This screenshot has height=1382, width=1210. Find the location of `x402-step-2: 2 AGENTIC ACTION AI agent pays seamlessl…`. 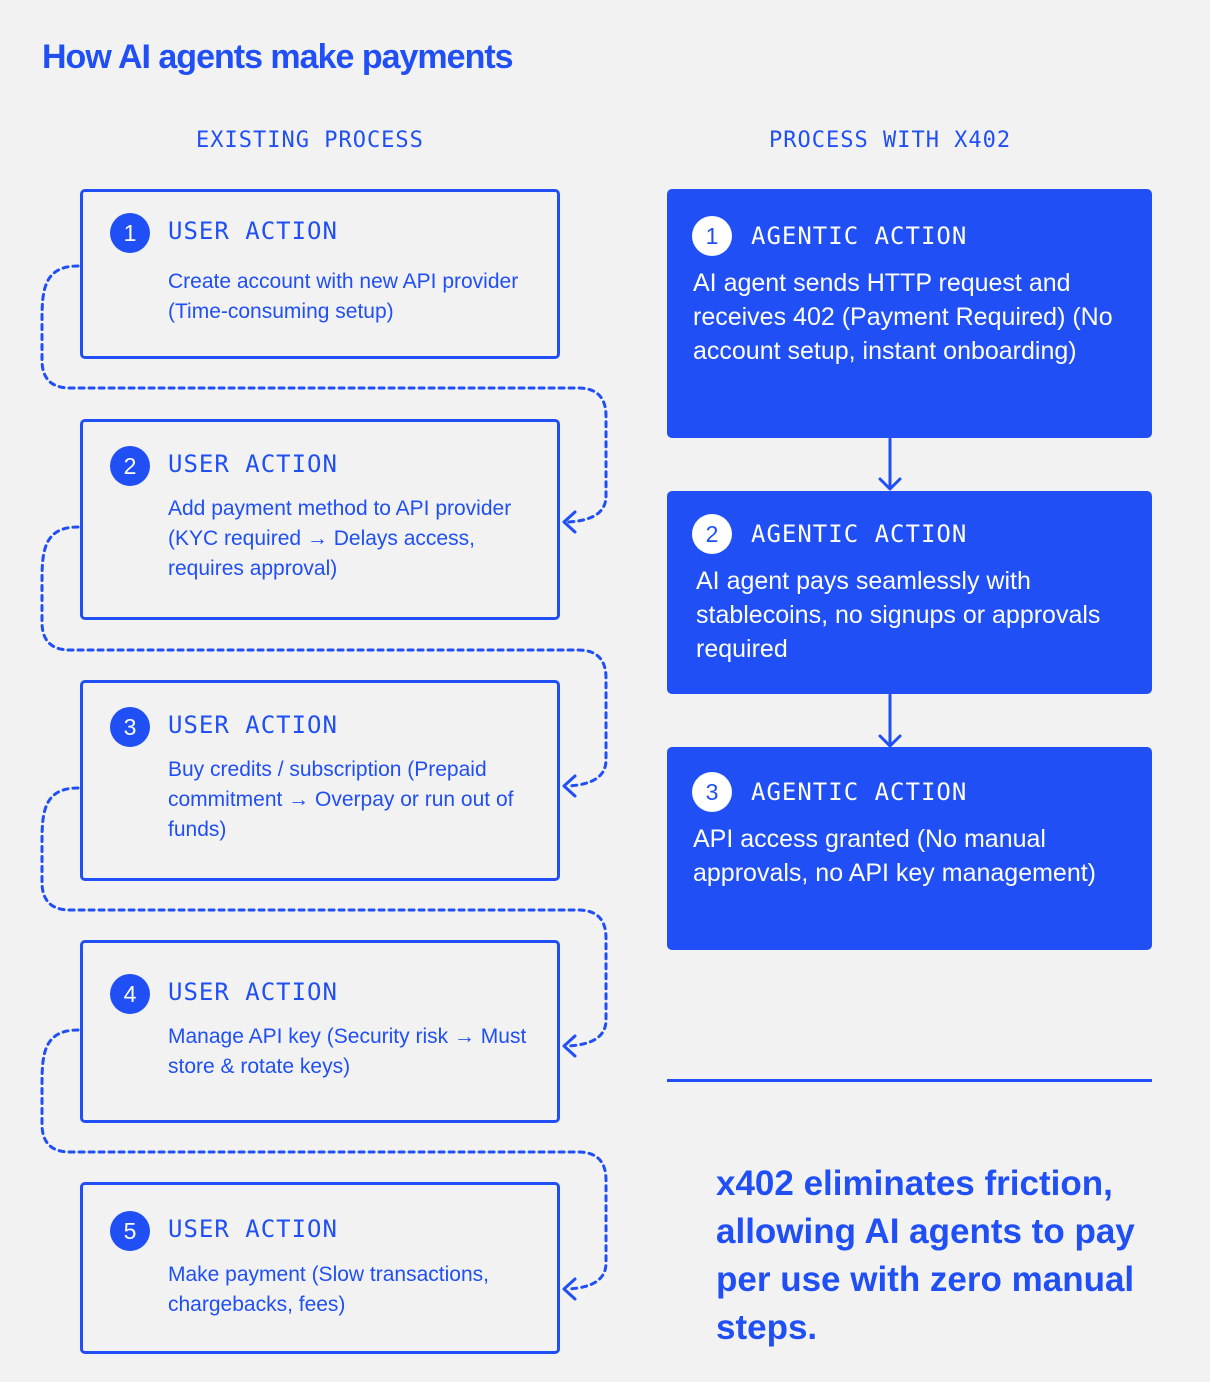

x402-step-2: 2 AGENTIC ACTION AI agent pays seamlessl… is located at coordinates (909, 592).